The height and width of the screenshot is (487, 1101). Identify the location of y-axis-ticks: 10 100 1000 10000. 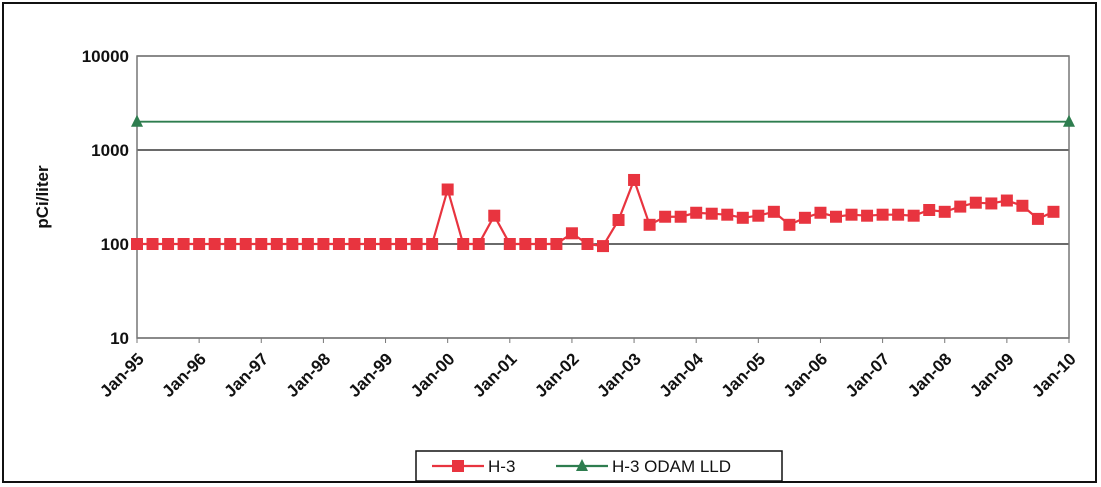
(105, 197).